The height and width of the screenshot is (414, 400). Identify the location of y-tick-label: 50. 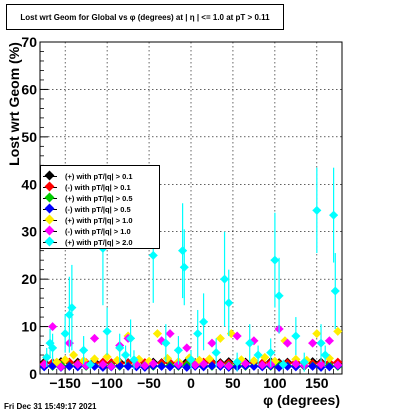
(29, 137).